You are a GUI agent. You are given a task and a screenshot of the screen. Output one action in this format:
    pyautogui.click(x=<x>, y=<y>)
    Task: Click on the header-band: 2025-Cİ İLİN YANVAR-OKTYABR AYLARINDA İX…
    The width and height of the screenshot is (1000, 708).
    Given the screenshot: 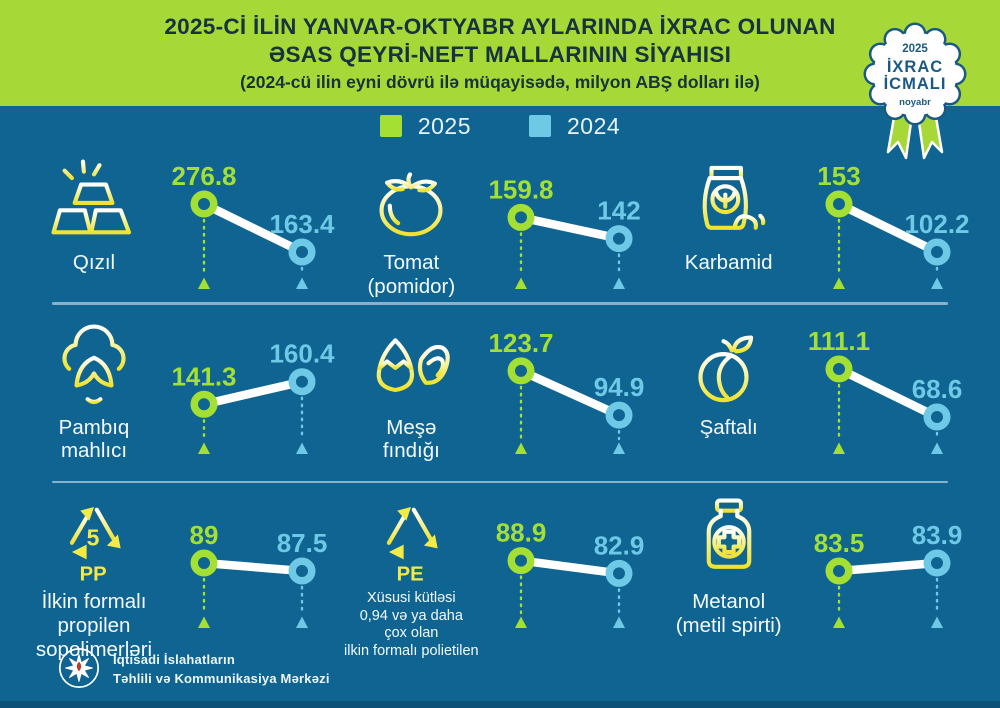 What is the action you would take?
    pyautogui.click(x=500, y=53)
    